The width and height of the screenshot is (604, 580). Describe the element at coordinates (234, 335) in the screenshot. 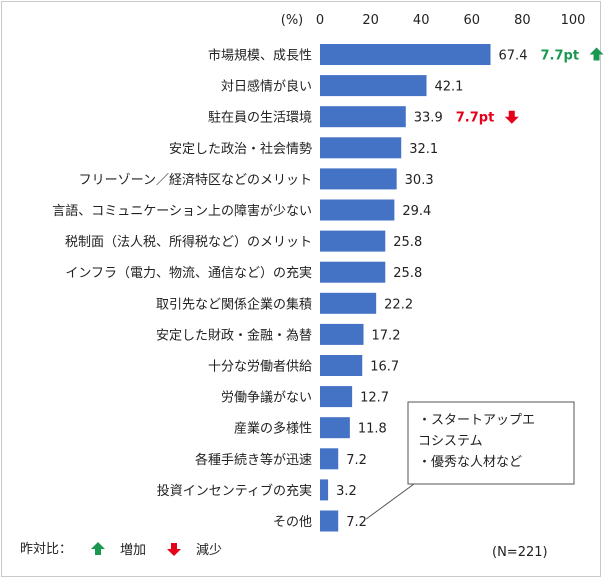

I see `category-label: 安定した財政・金融・為替` at that location.